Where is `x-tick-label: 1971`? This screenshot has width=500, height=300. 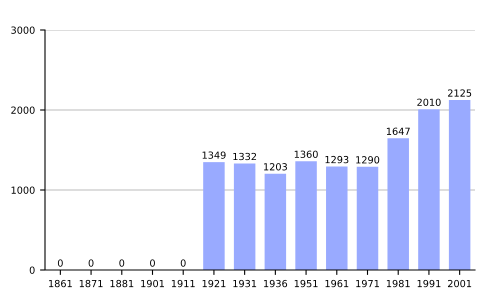
x-tick-label: 1971 is located at coordinates (367, 284).